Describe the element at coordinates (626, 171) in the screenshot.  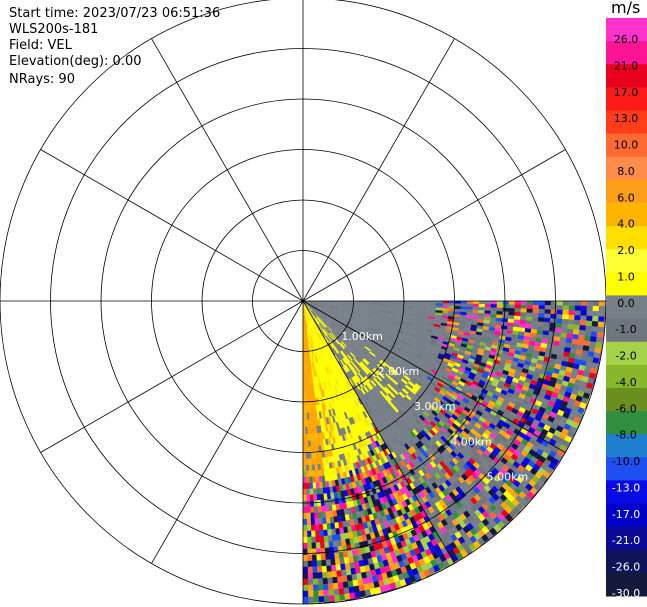
I see `colorbar-tick-label: 8.0` at that location.